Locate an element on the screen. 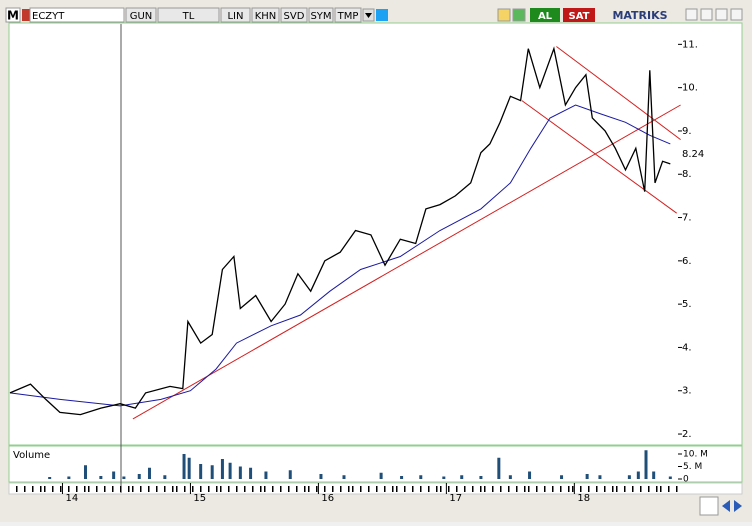 The height and width of the screenshot is (526, 752). maximize is located at coordinates (721, 14).